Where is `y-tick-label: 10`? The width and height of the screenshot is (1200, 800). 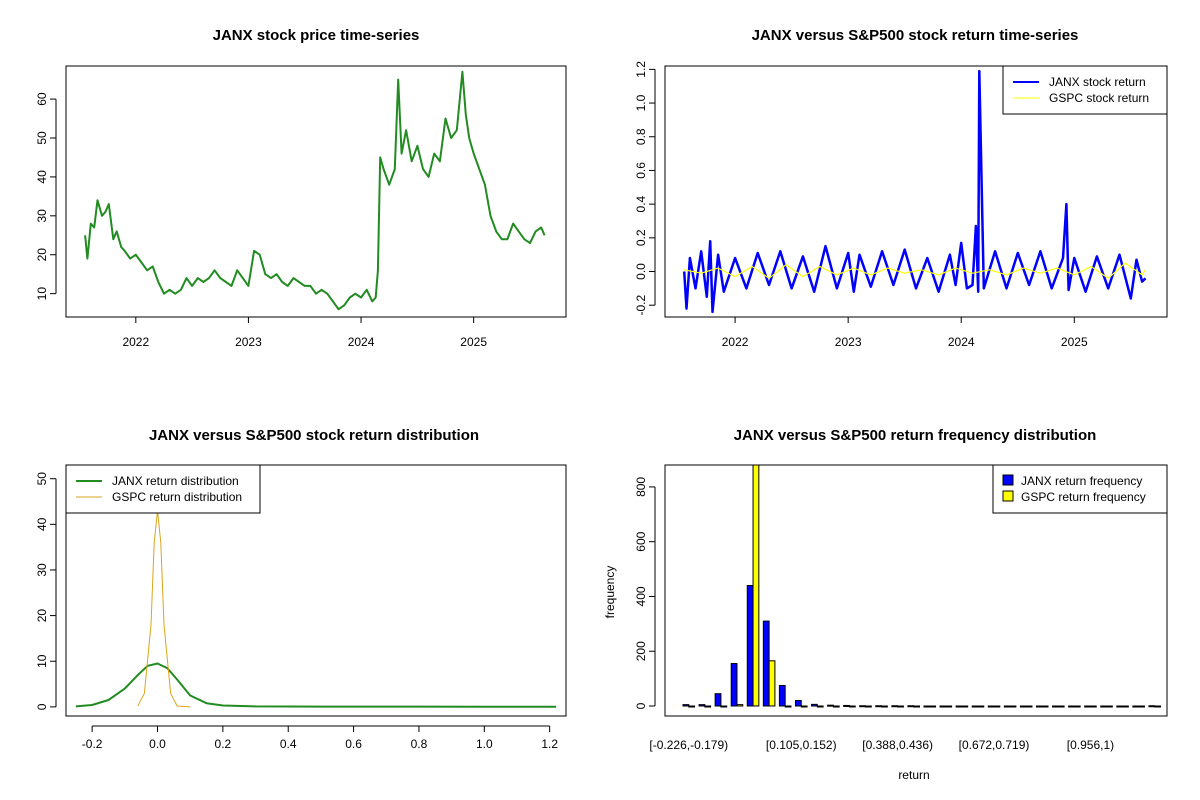
y-tick-label: 10 is located at coordinates (42, 294).